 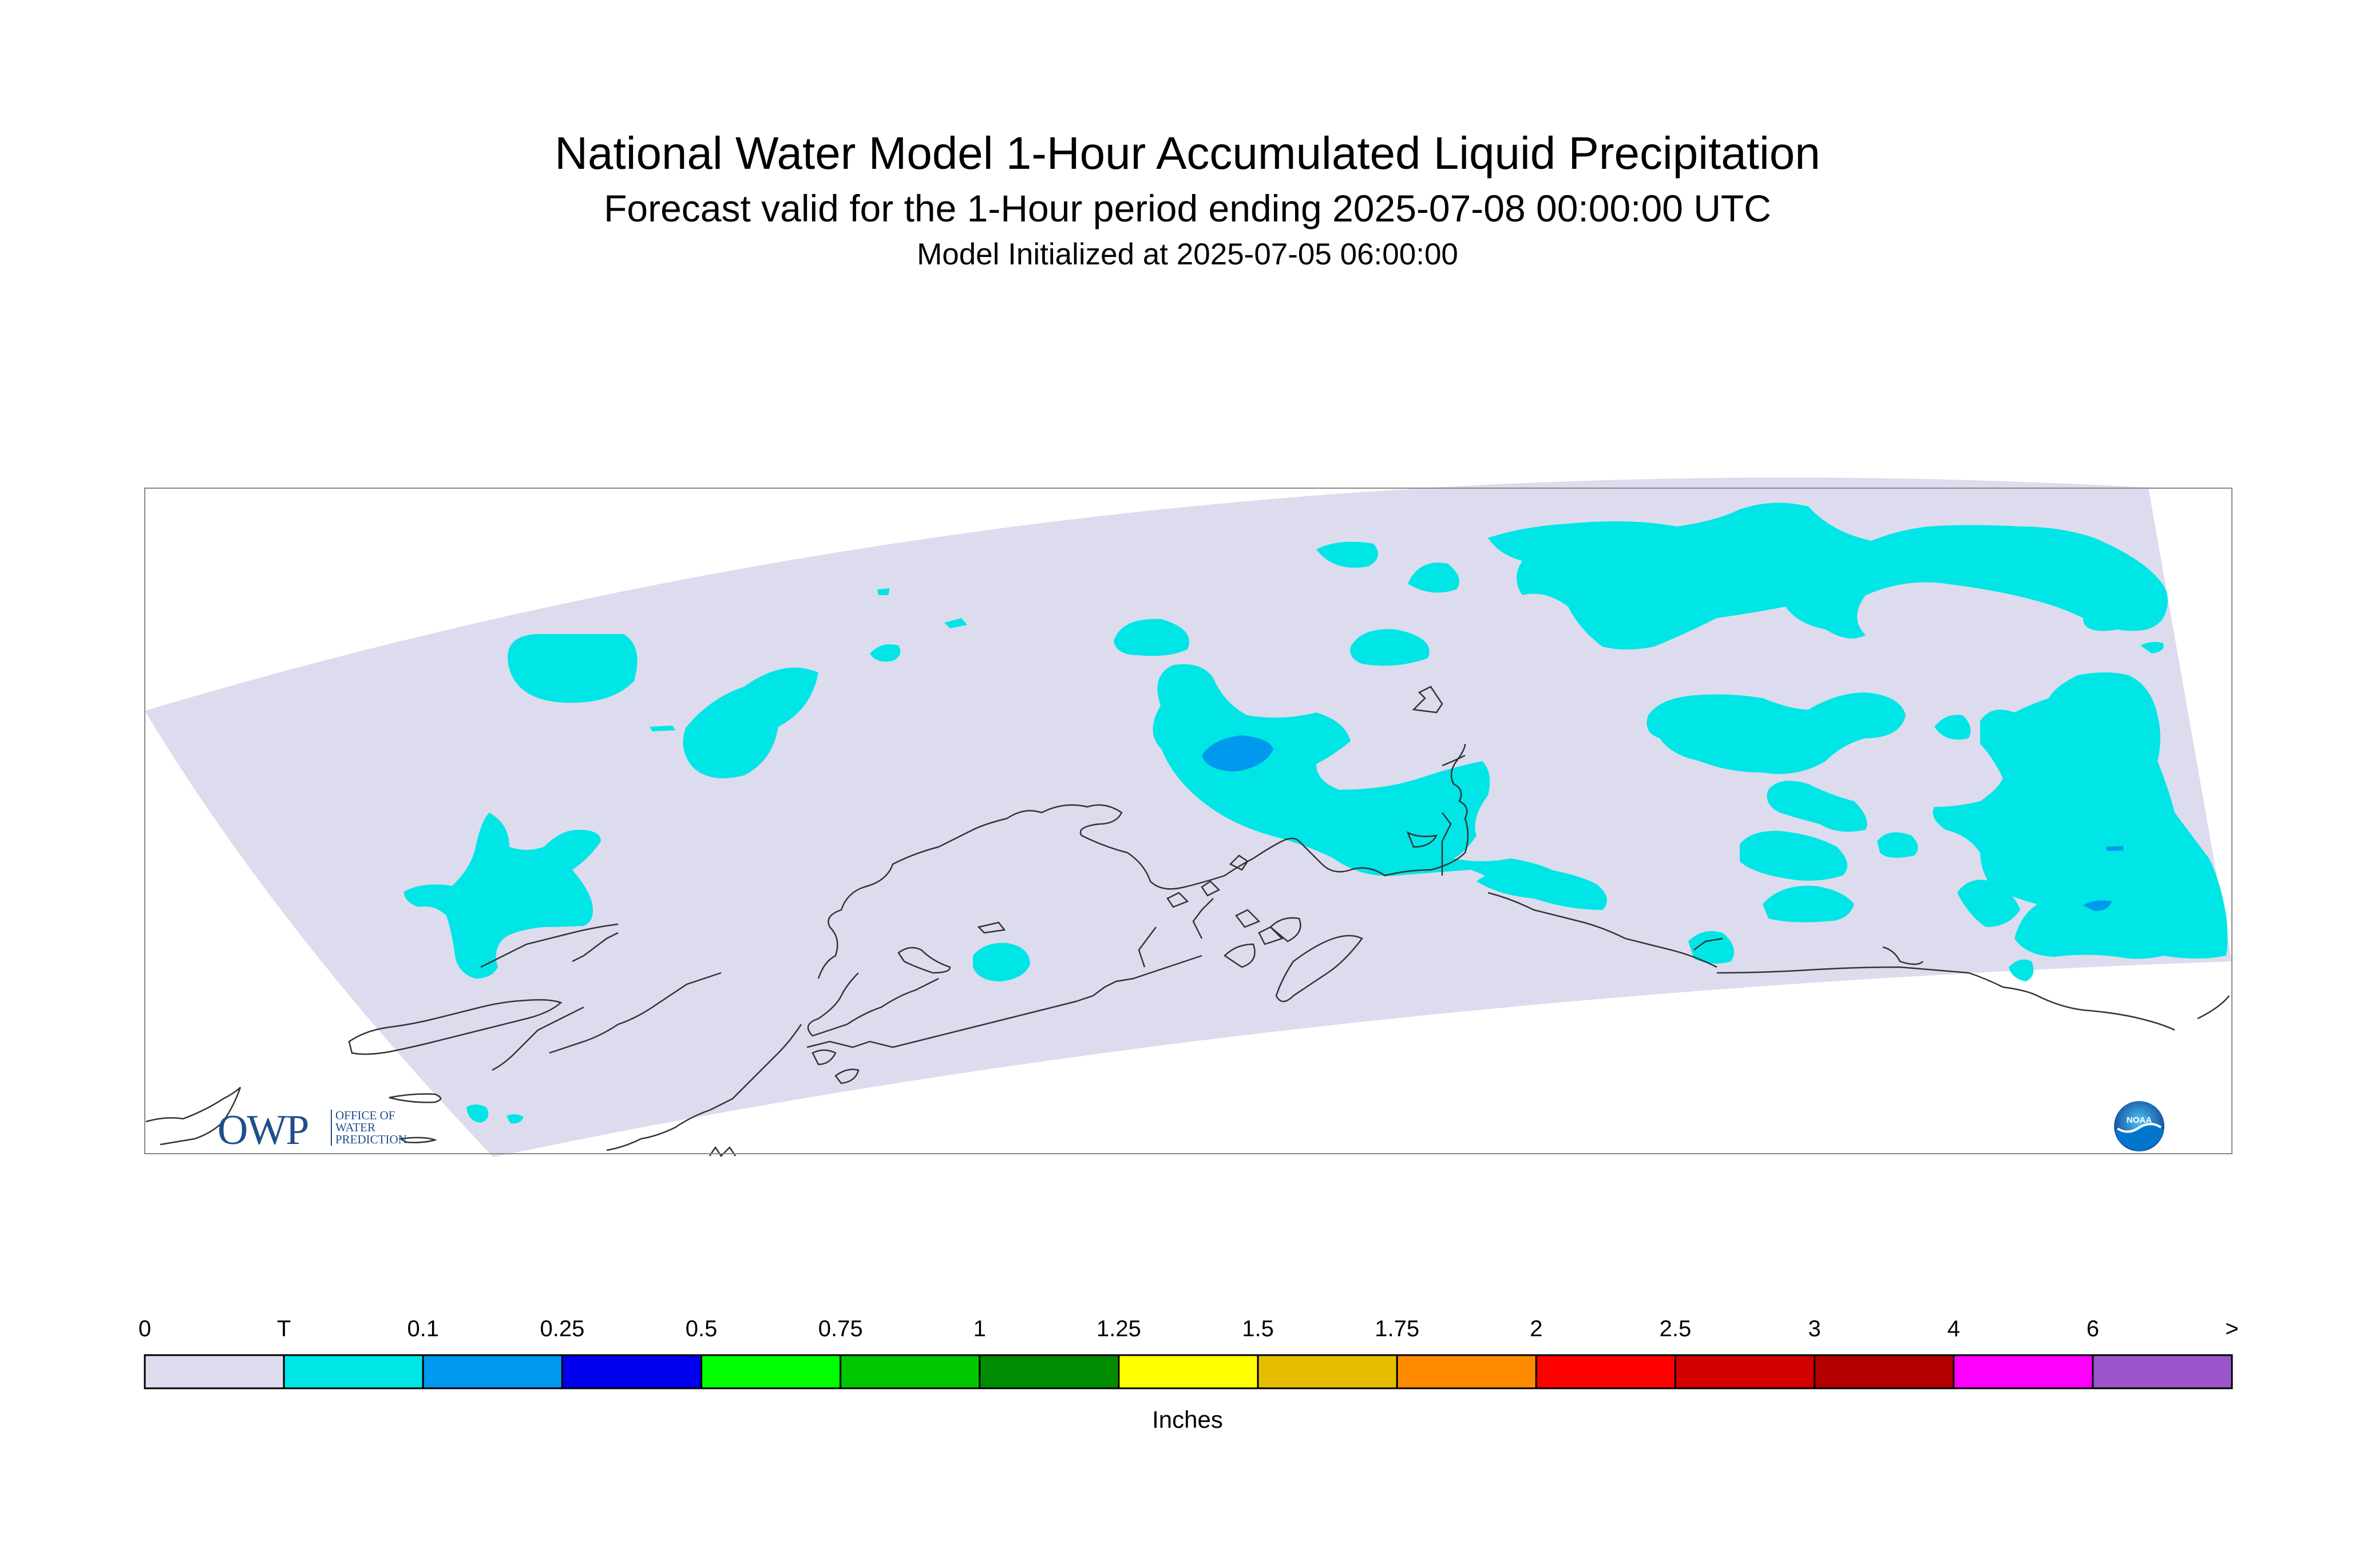 I want to click on noaa-logo: NOAA, so click(x=2139, y=1126).